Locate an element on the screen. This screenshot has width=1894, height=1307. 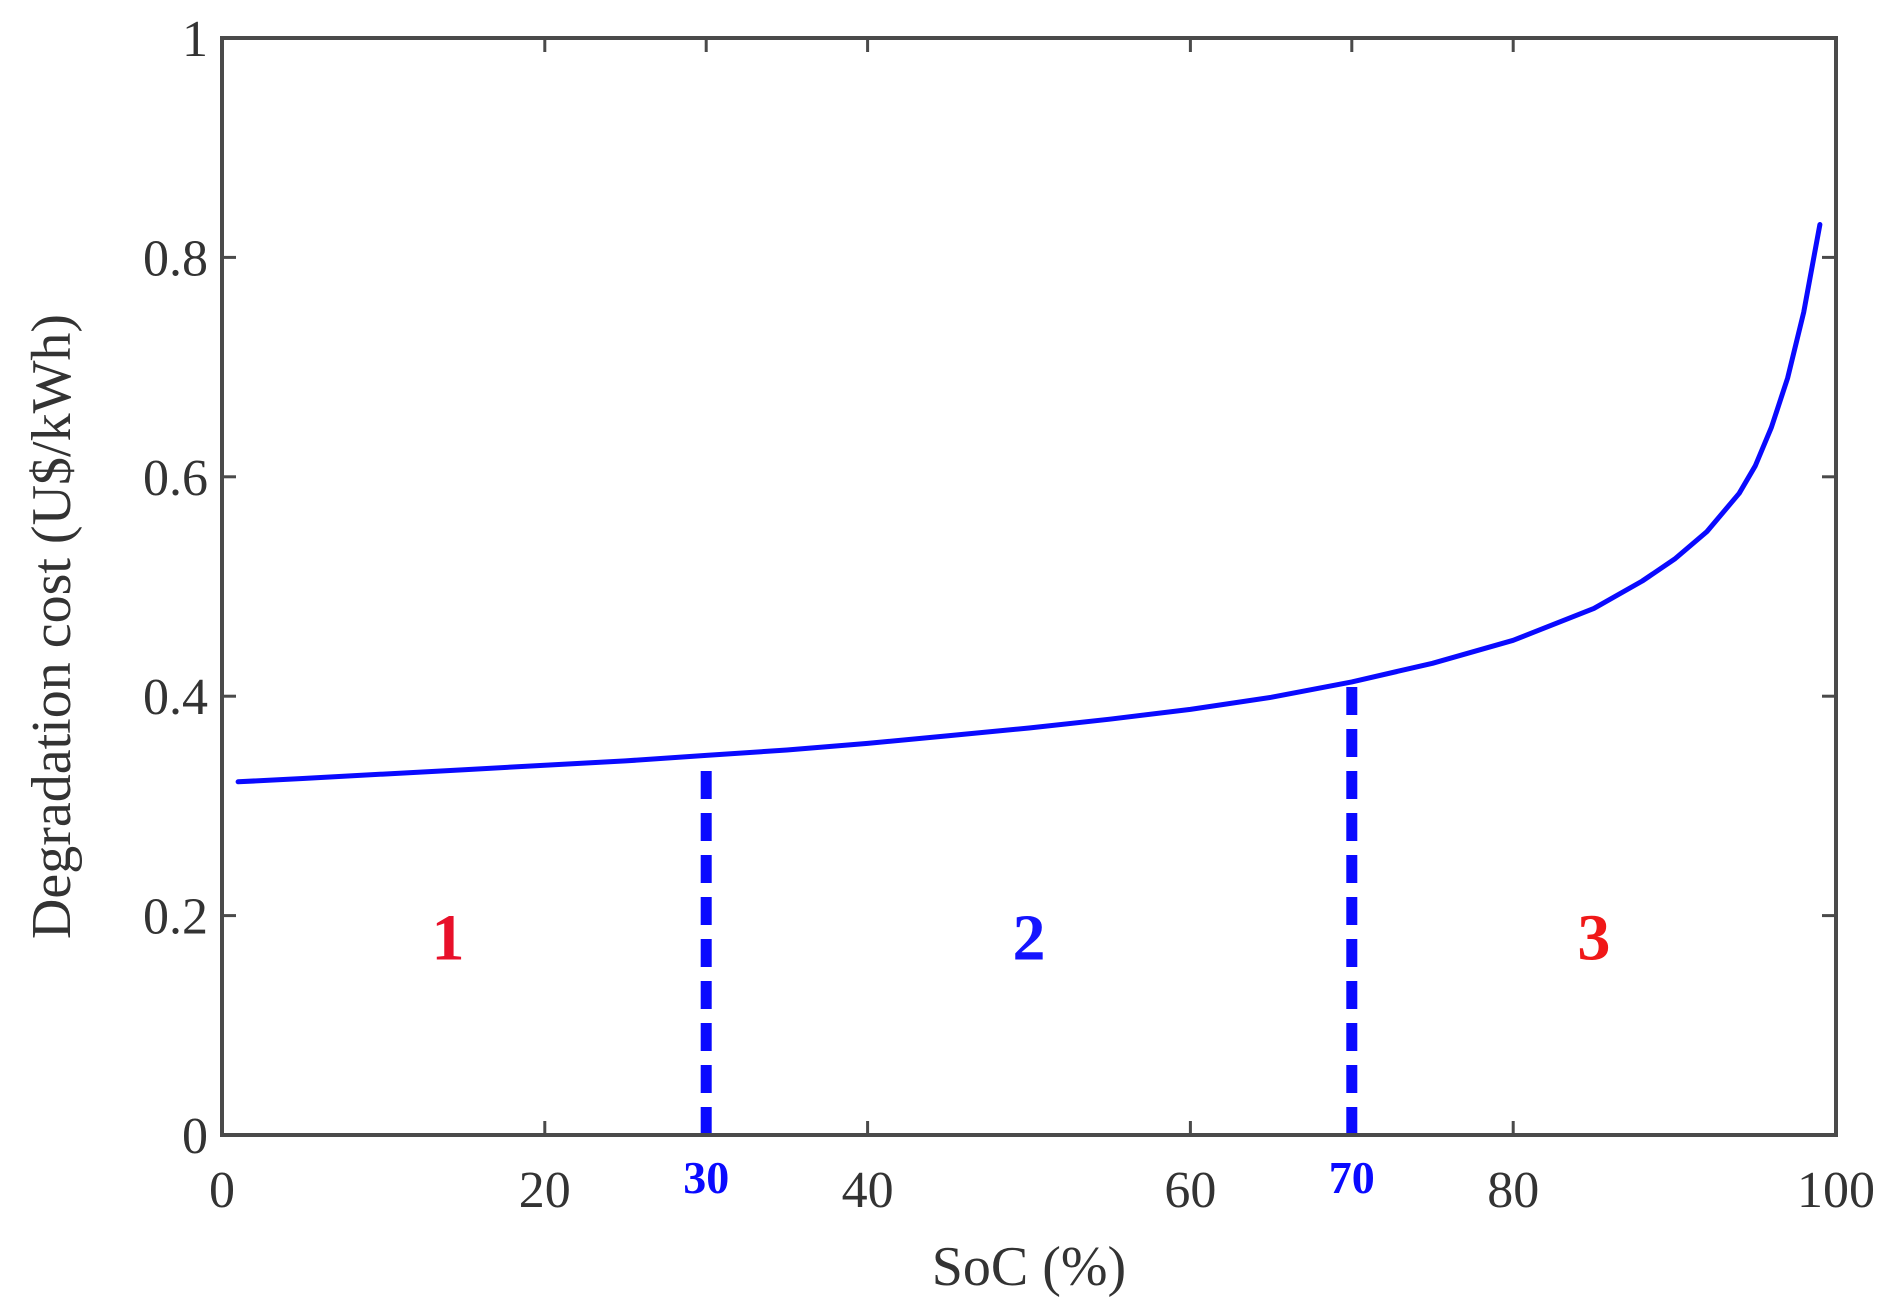
marker-lines-layer is located at coordinates (1029, 908).